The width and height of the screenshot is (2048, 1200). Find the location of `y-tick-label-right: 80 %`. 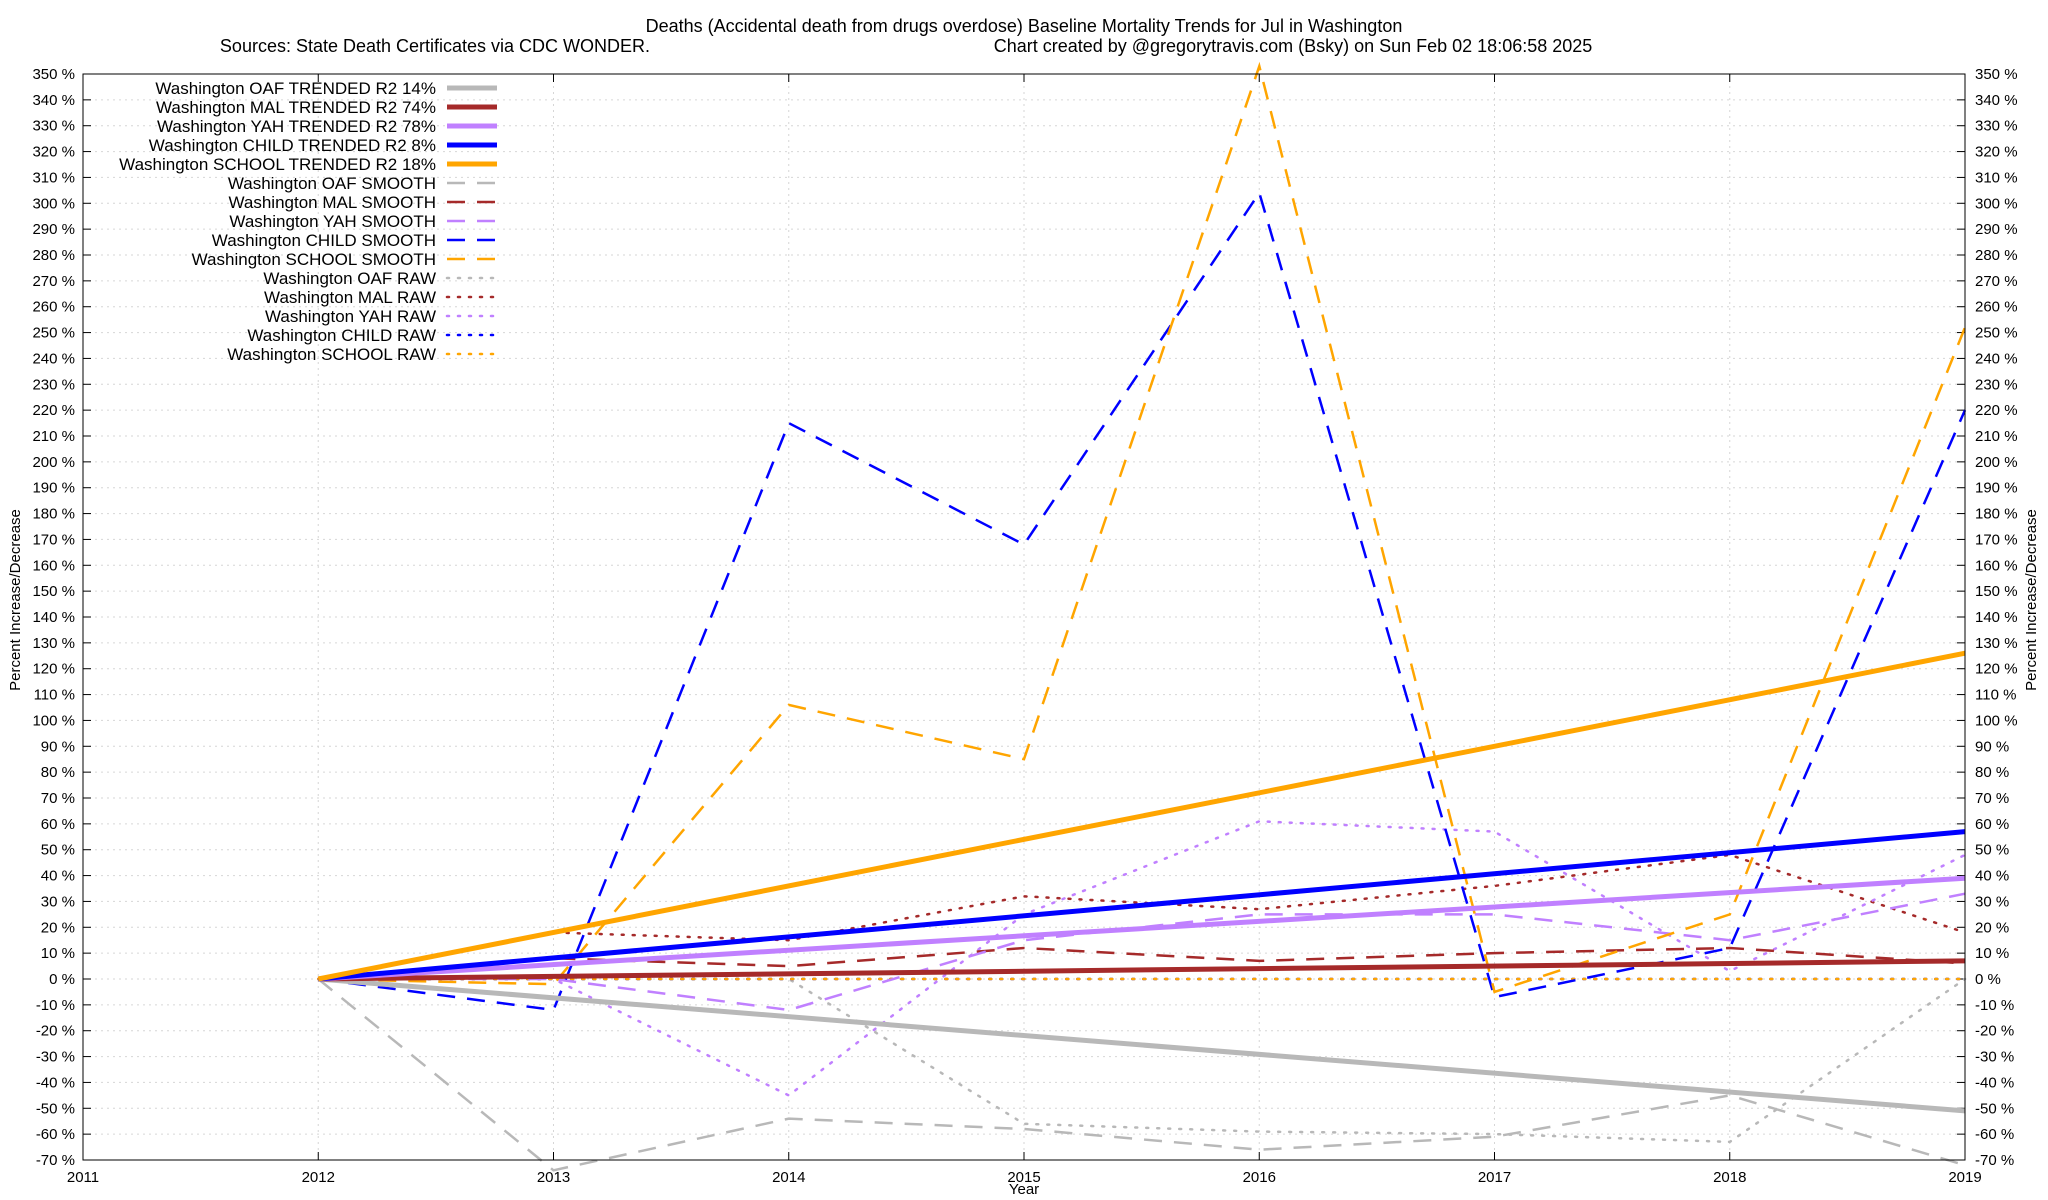

y-tick-label-right: 80 % is located at coordinates (1992, 772).